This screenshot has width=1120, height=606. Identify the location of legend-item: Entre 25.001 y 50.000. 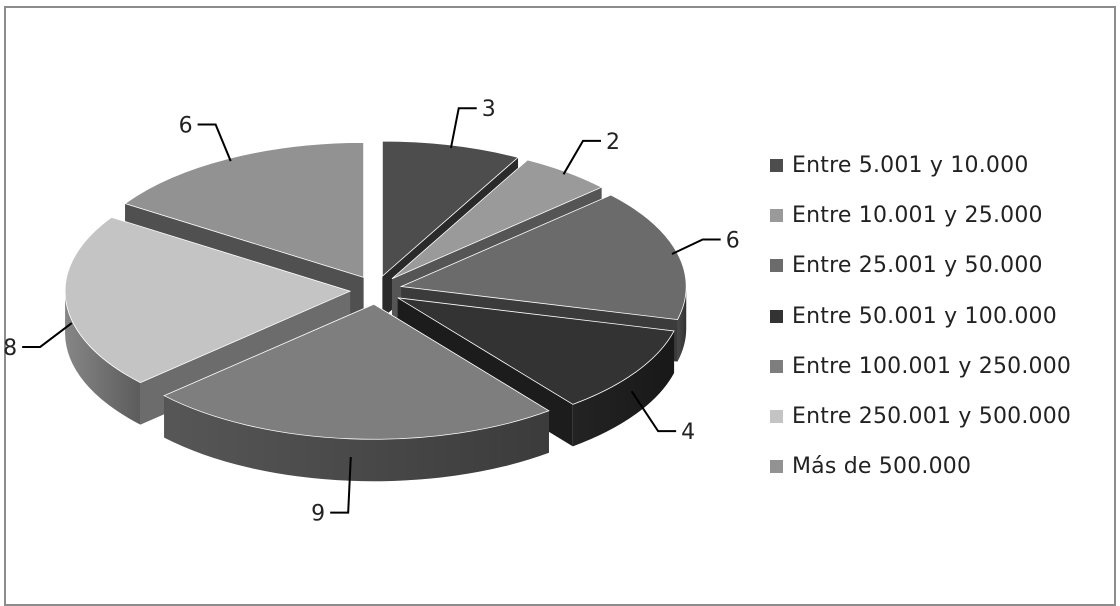
(920, 266).